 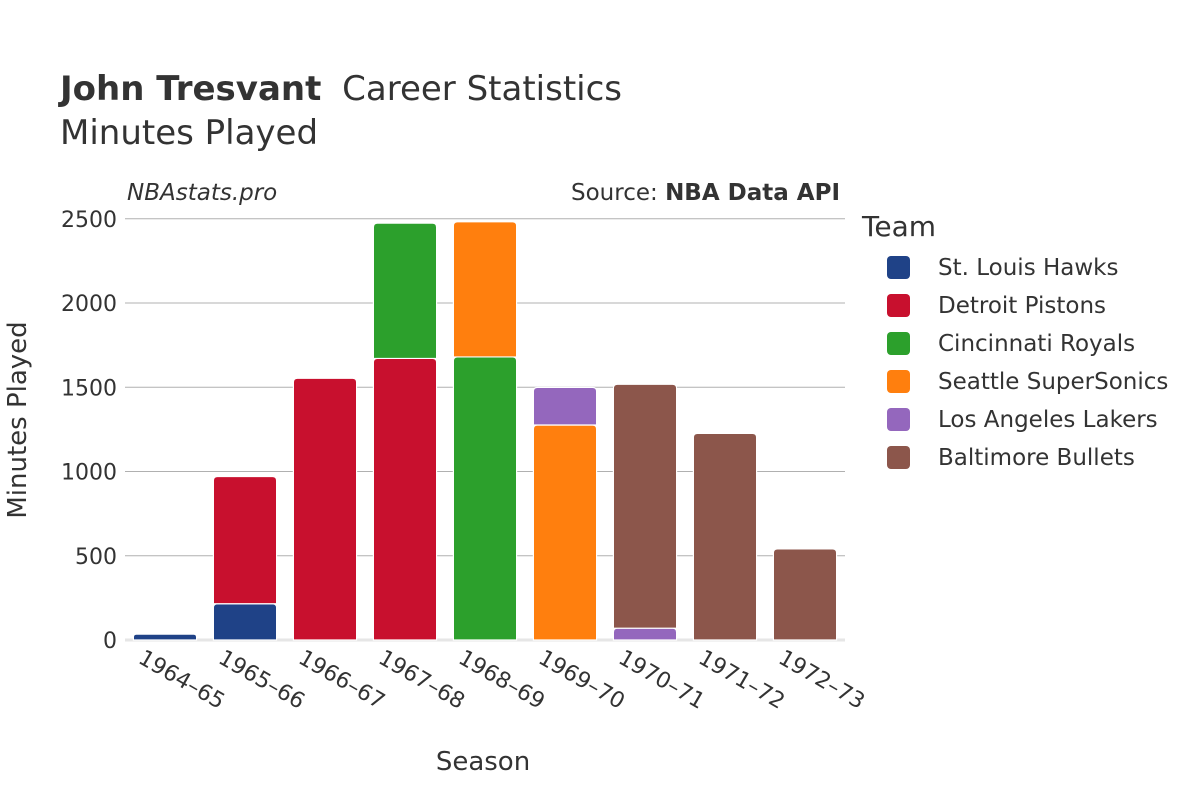 I want to click on y-tick-label: 1000, so click(x=89, y=473).